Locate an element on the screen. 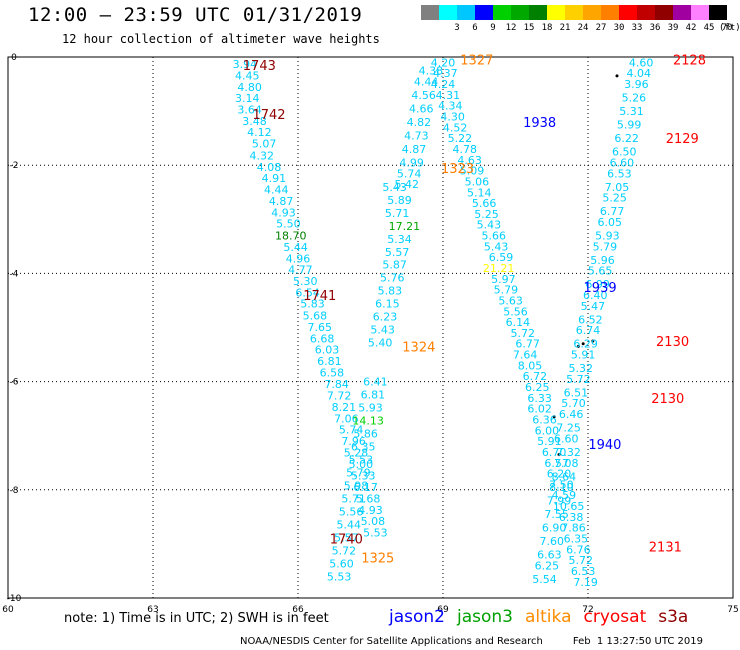 The height and width of the screenshot is (650, 740). swh-observation: 8.05 is located at coordinates (530, 365).